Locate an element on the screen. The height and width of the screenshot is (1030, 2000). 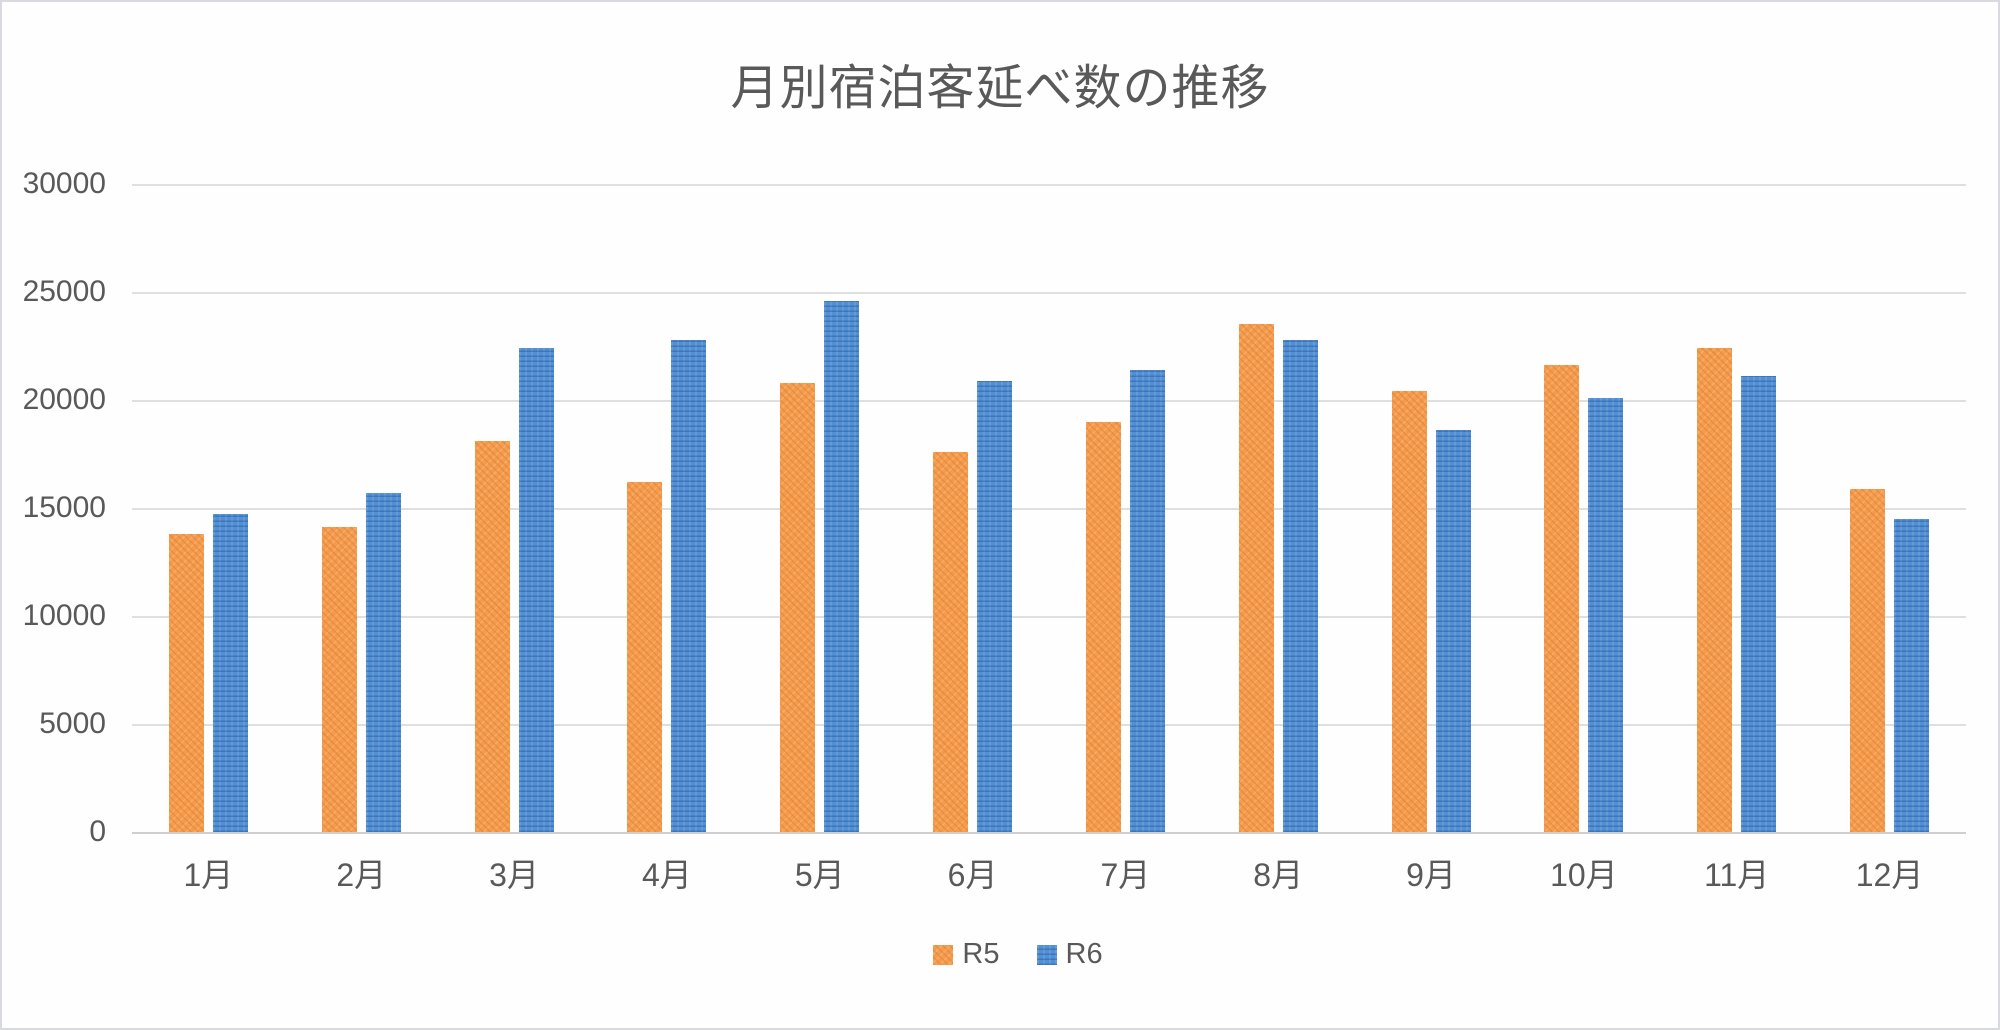
category-slot-8月 is located at coordinates (1278, 508).